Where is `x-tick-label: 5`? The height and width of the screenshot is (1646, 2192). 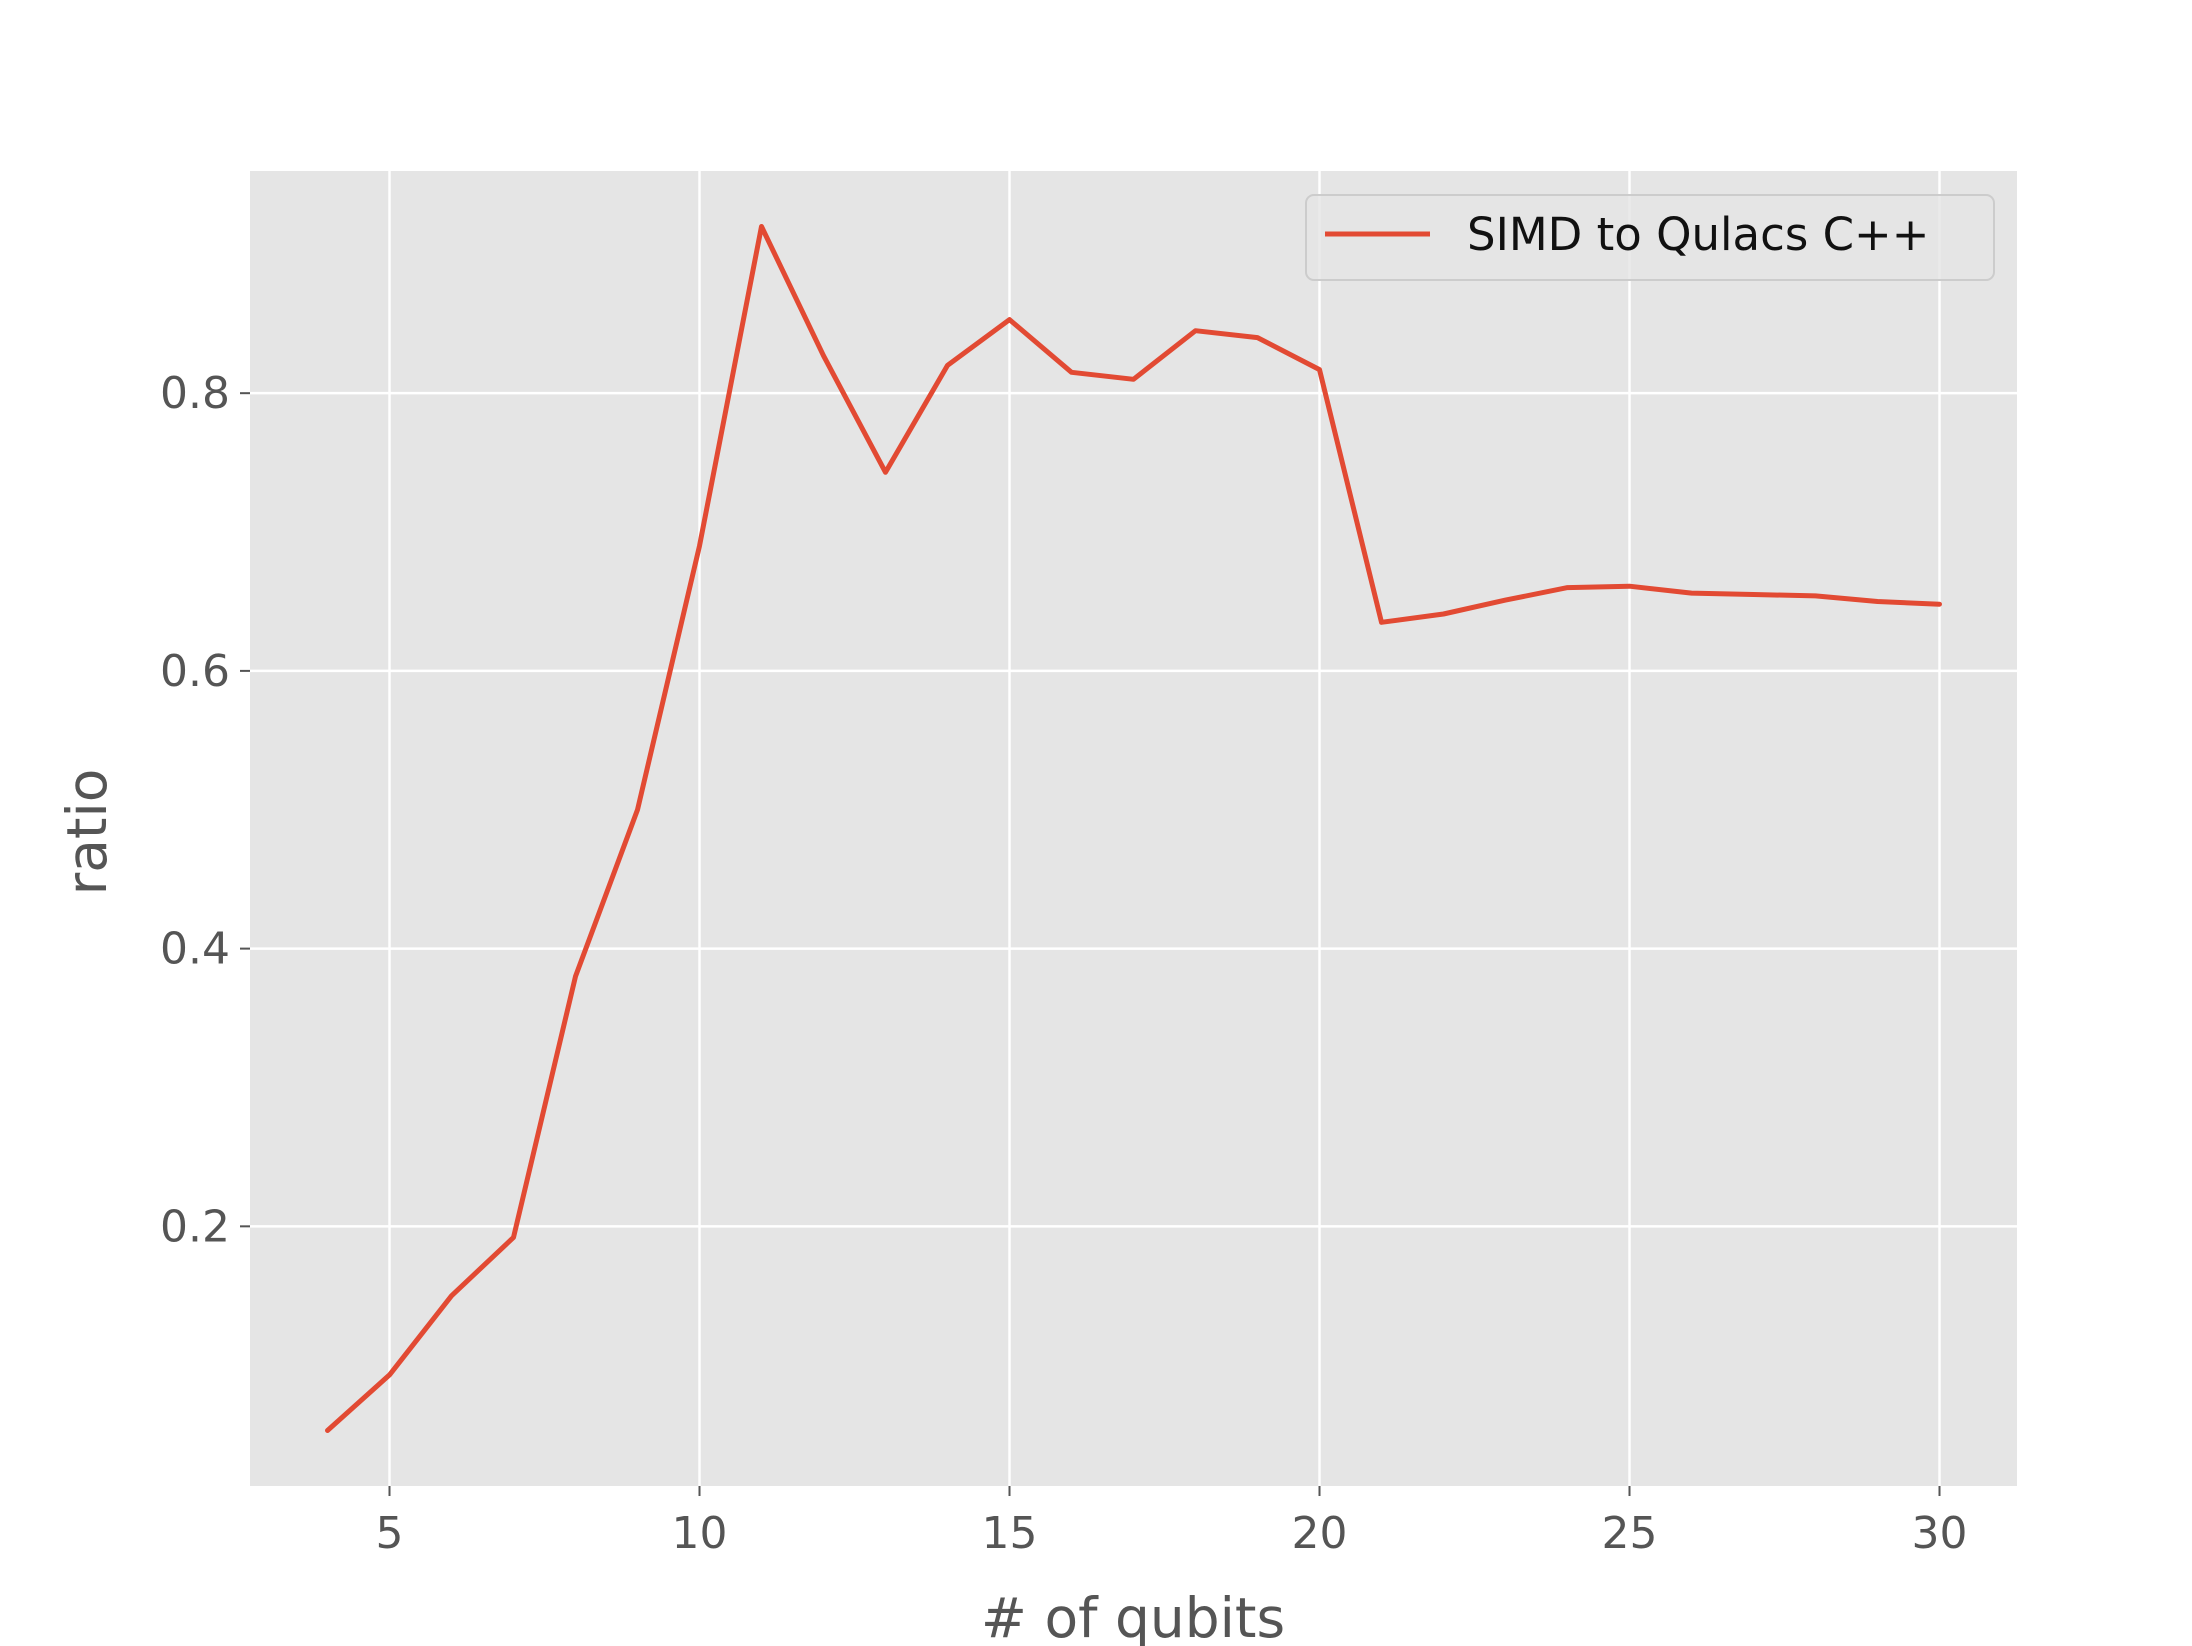
x-tick-label: 5 is located at coordinates (390, 1533).